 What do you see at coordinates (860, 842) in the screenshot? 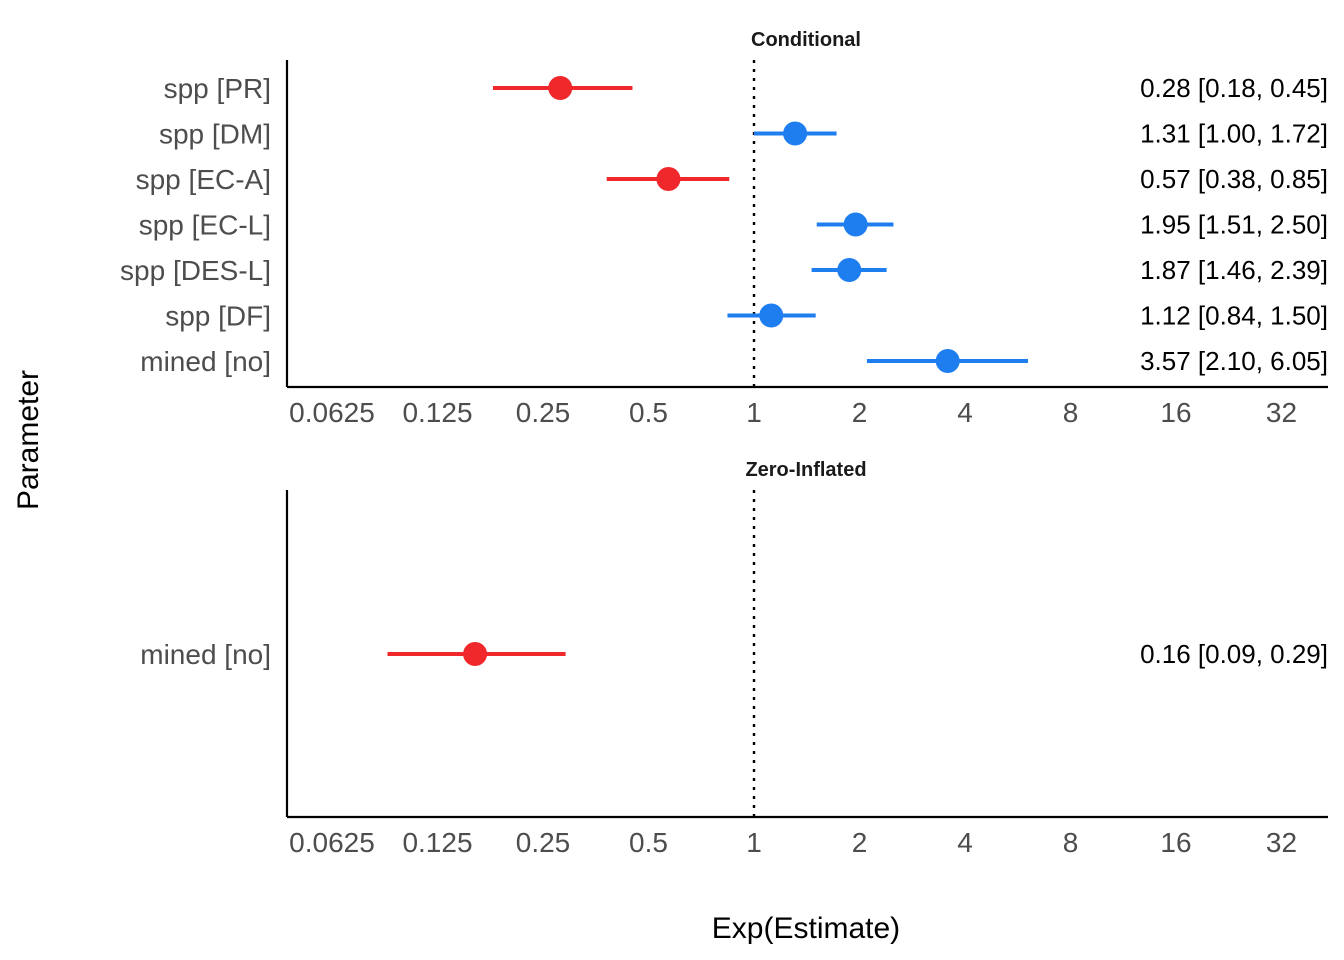
I see `x-tick-label-zero-inflated: 2` at bounding box center [860, 842].